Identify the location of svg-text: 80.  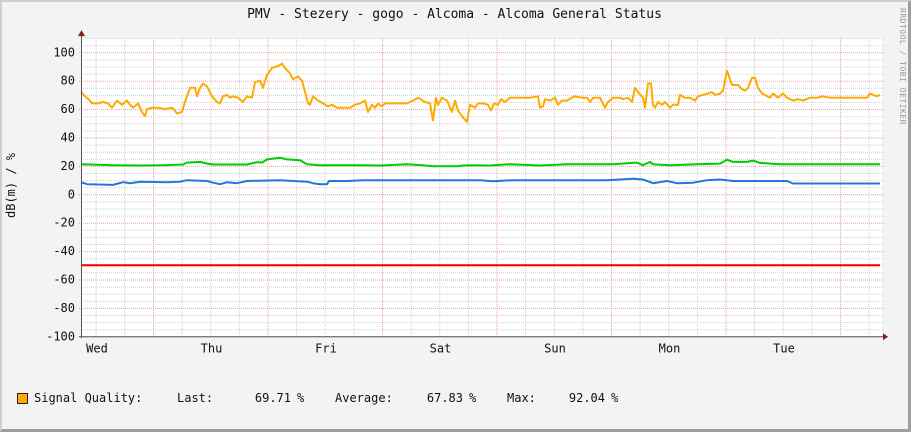
(68, 81).